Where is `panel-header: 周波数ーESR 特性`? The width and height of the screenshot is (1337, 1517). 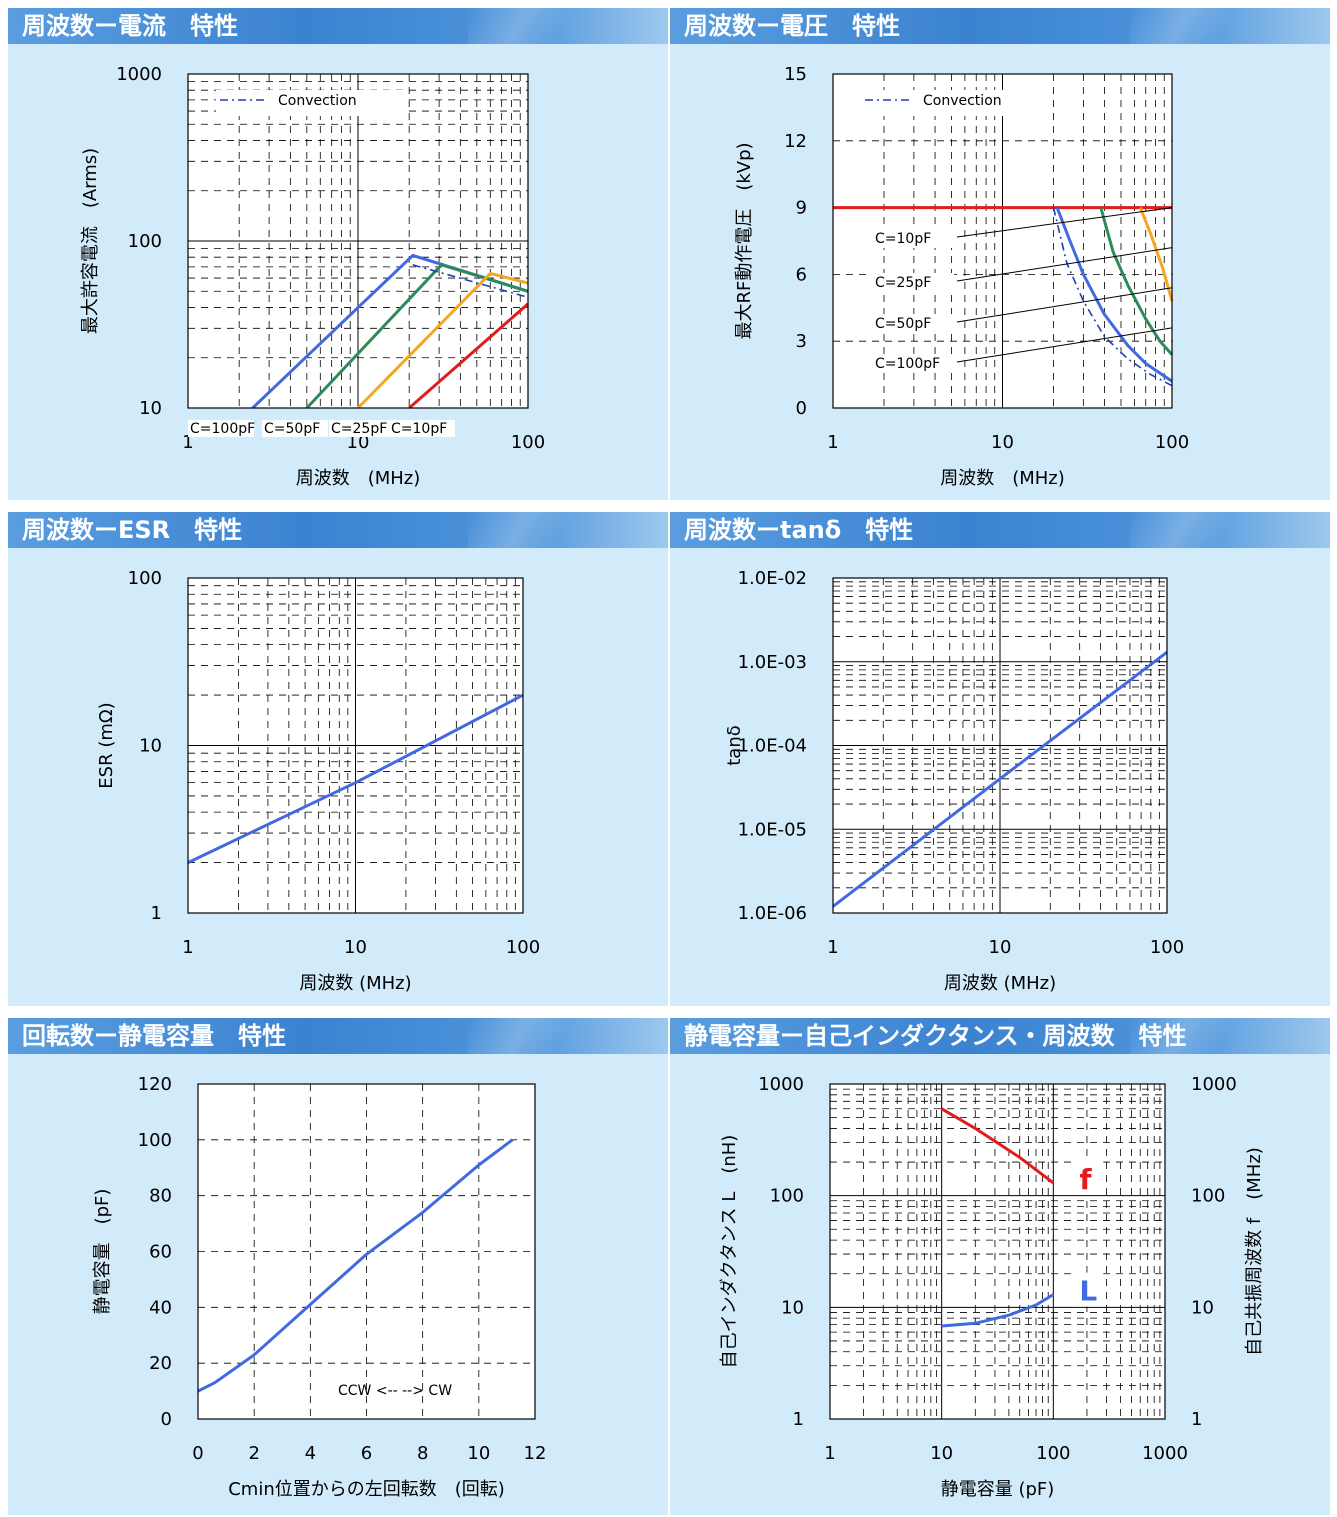
panel-header: 周波数ーESR 特性 is located at coordinates (338, 530).